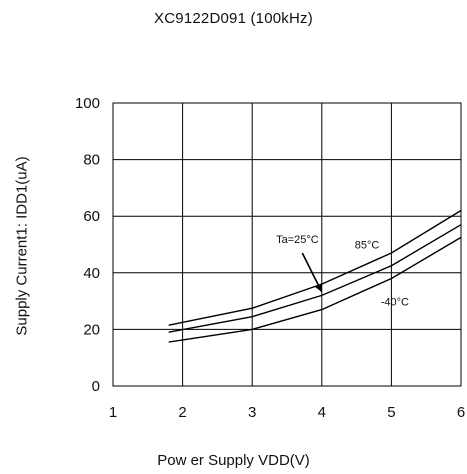 The width and height of the screenshot is (467, 474). I want to click on y-tick-label: 80, so click(91, 160).